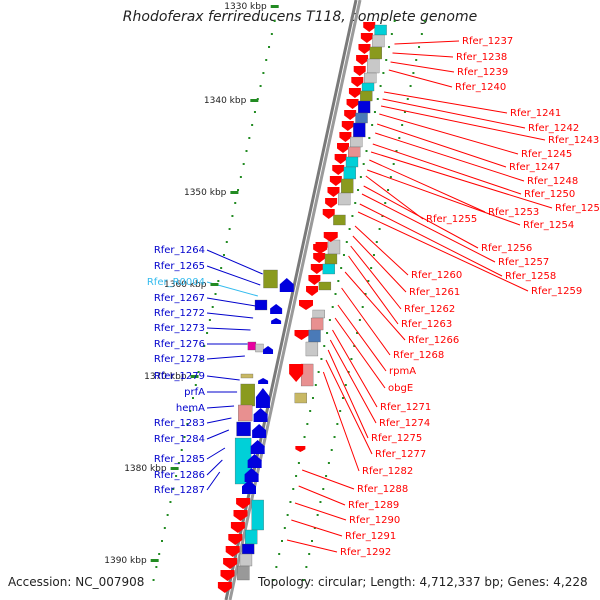  Describe the element at coordinates (402, 371) in the screenshot. I see `gene-label-forward: rpmA` at that location.